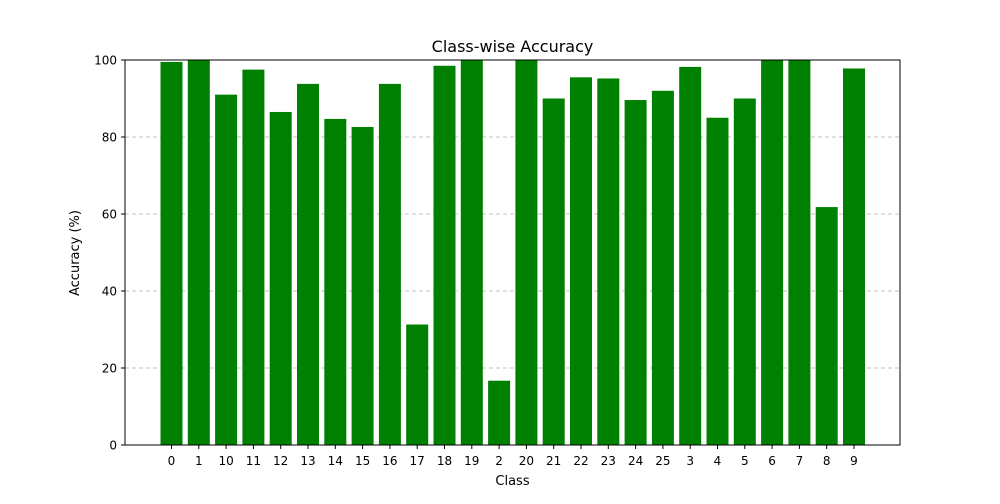 This screenshot has width=1000, height=504. What do you see at coordinates (553, 461) in the screenshot?
I see `x-tick-label: 21` at bounding box center [553, 461].